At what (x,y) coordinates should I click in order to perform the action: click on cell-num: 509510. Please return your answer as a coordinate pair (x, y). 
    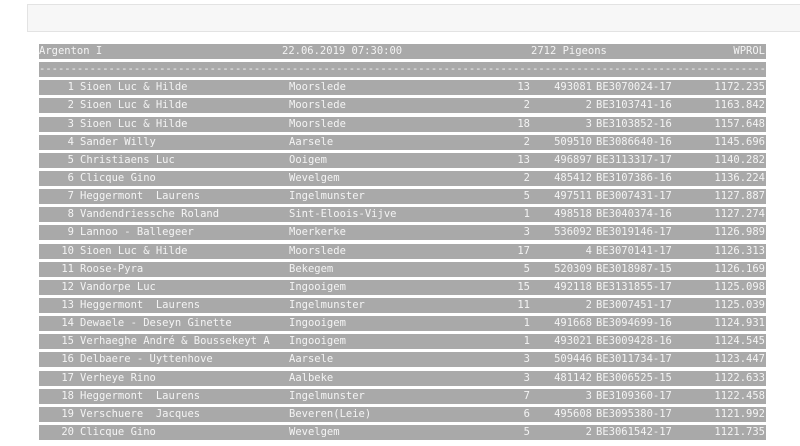
    Looking at the image, I should click on (573, 141).